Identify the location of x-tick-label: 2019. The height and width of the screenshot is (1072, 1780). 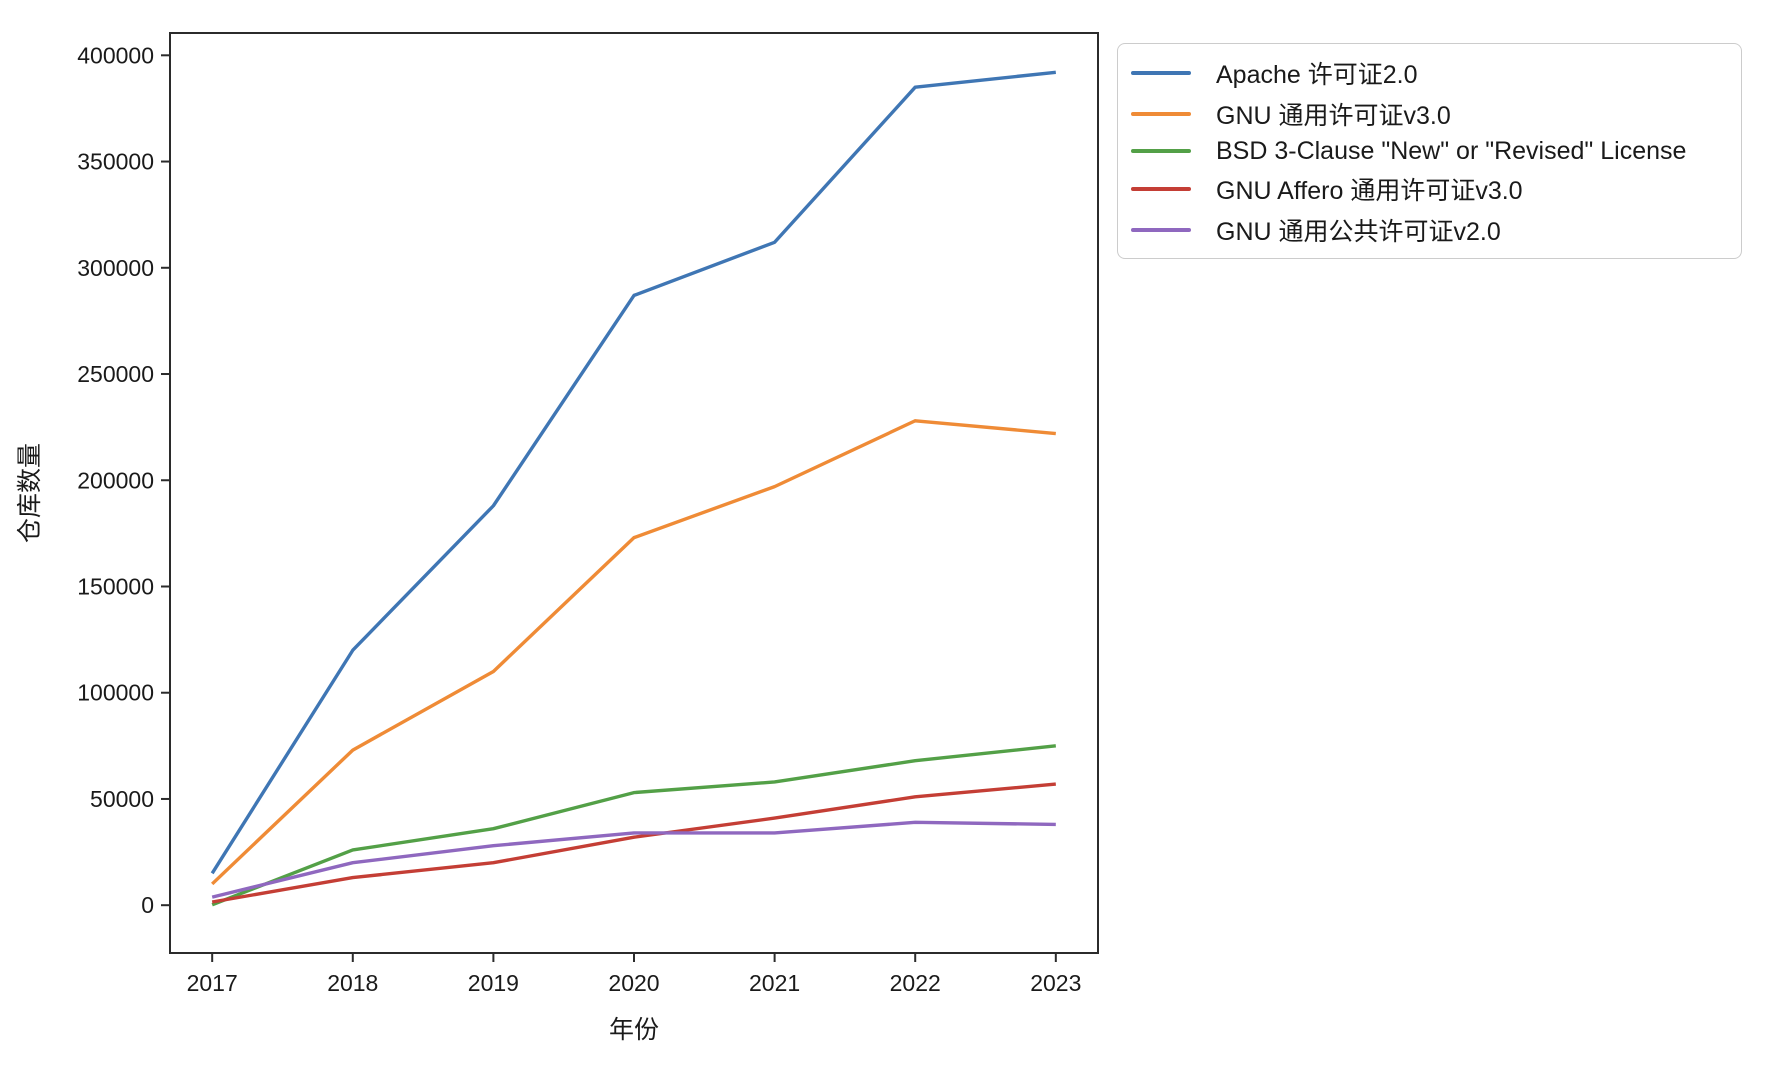
(493, 983).